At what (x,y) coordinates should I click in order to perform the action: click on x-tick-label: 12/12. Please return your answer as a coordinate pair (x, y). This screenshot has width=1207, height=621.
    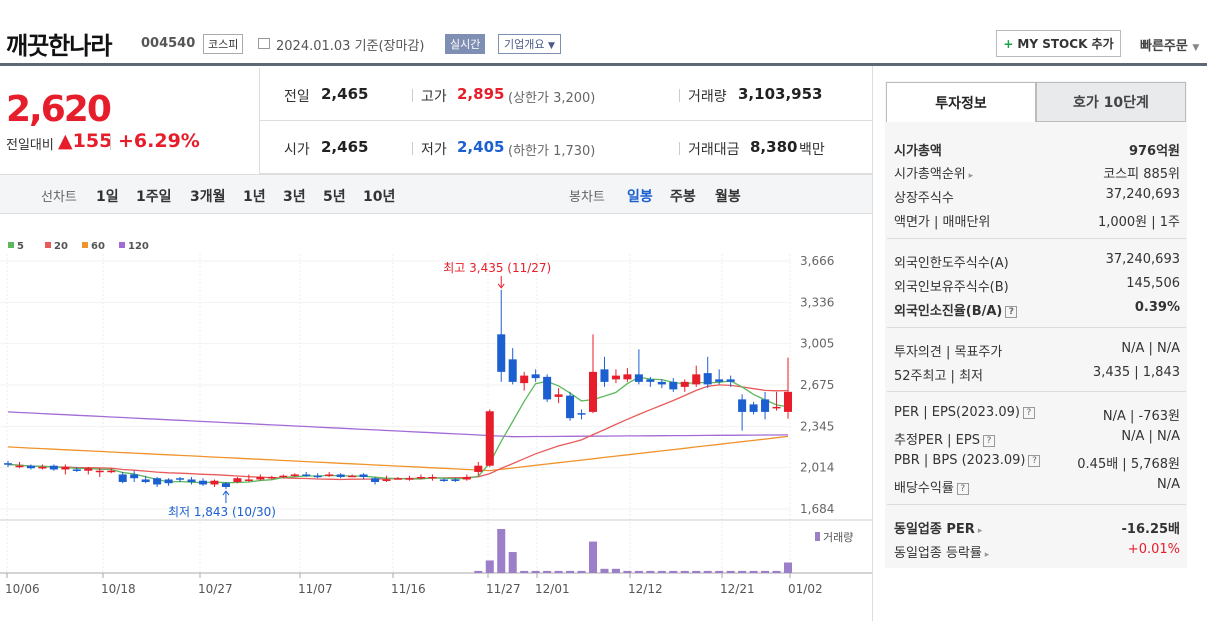
    Looking at the image, I should click on (645, 589).